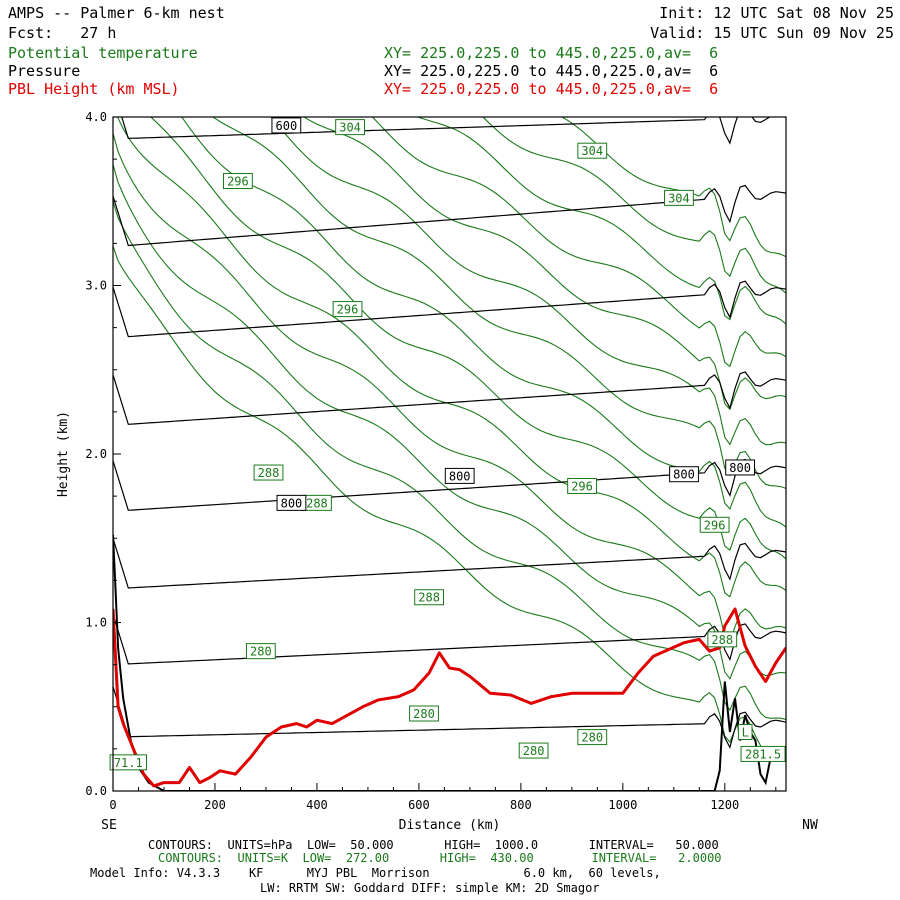 The height and width of the screenshot is (900, 900). What do you see at coordinates (215, 805) in the screenshot?
I see `x-tick-label: 200` at bounding box center [215, 805].